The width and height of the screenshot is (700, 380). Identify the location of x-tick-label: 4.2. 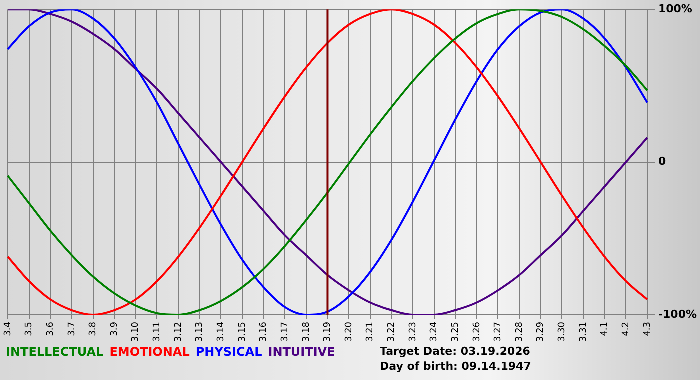
(626, 329).